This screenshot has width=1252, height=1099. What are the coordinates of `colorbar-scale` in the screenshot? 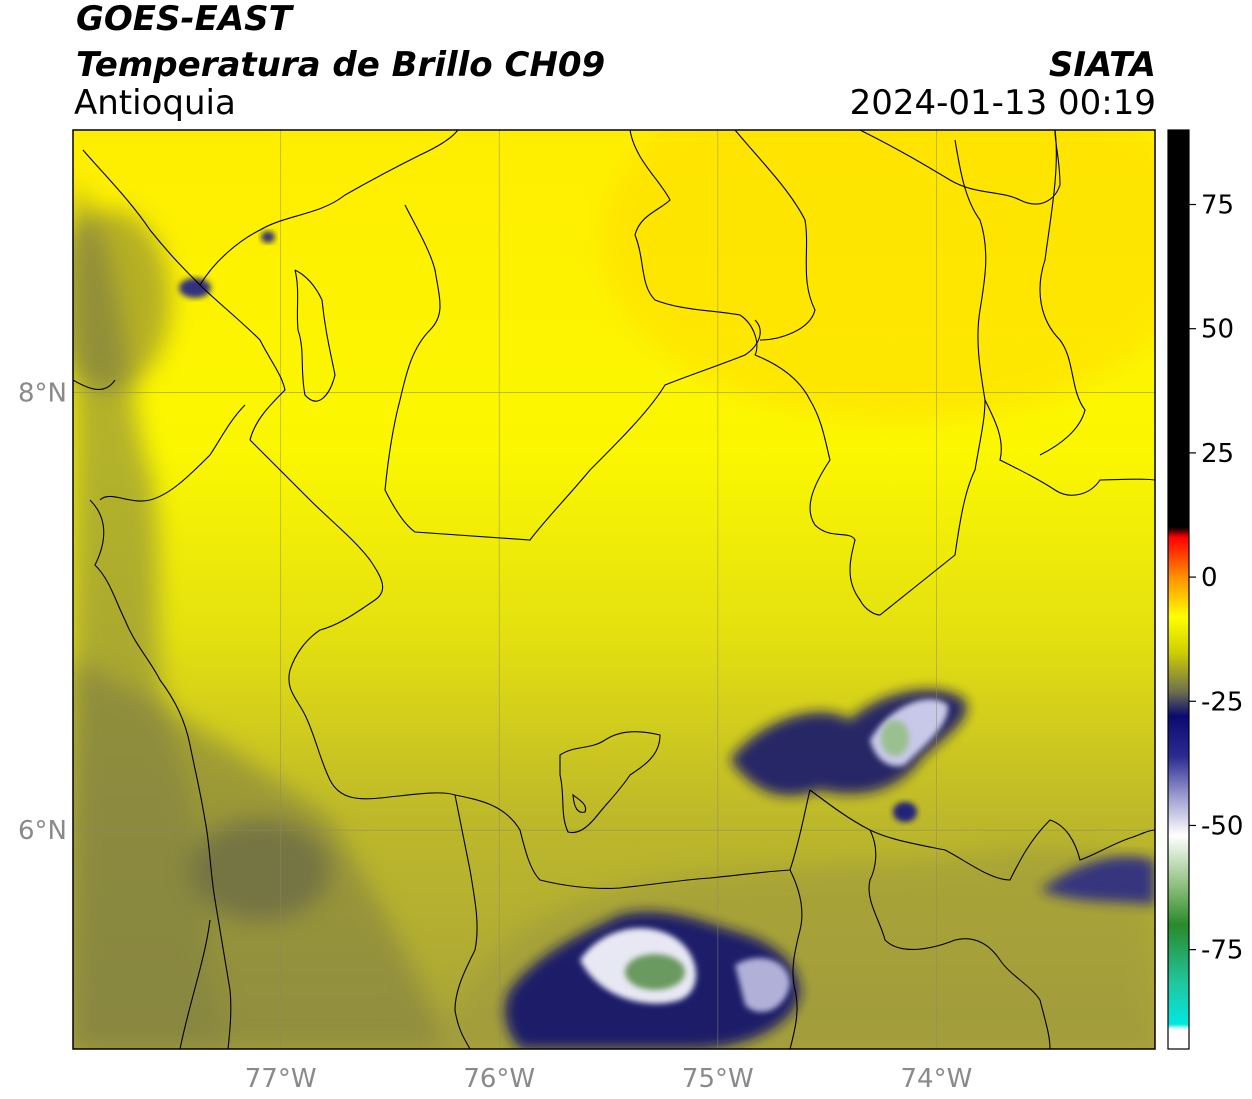 It's located at (1178, 589).